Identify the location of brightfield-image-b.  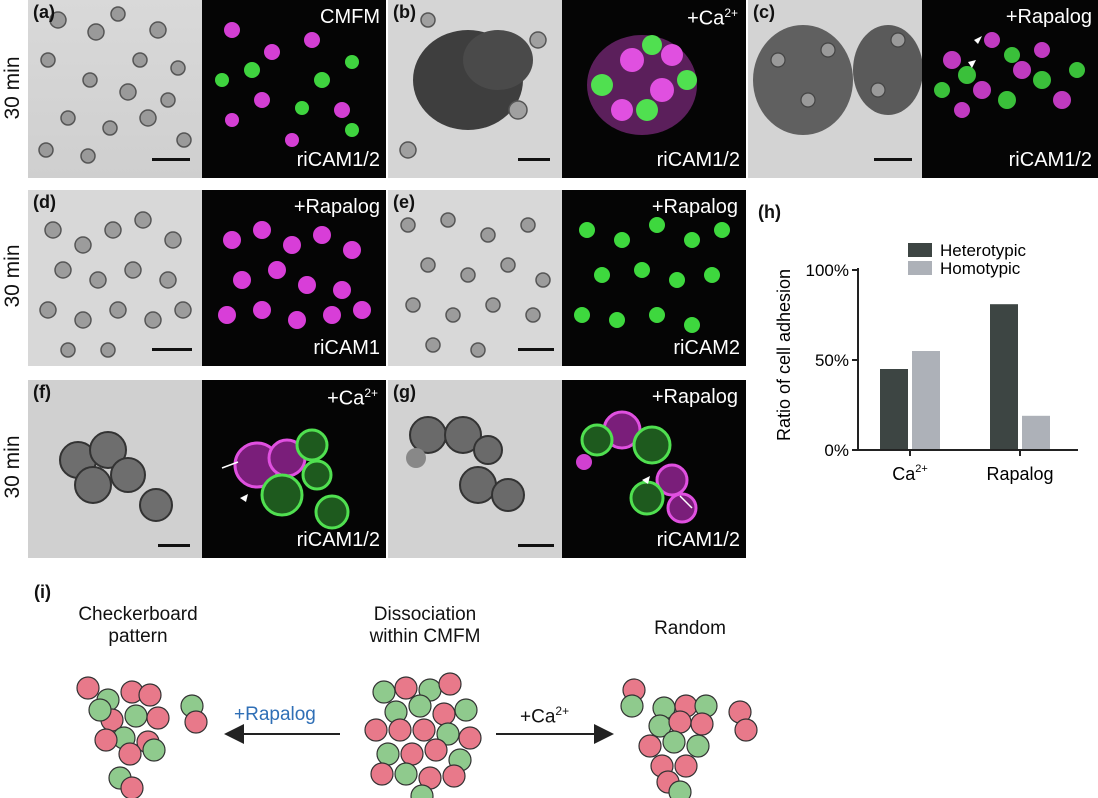
(475, 89).